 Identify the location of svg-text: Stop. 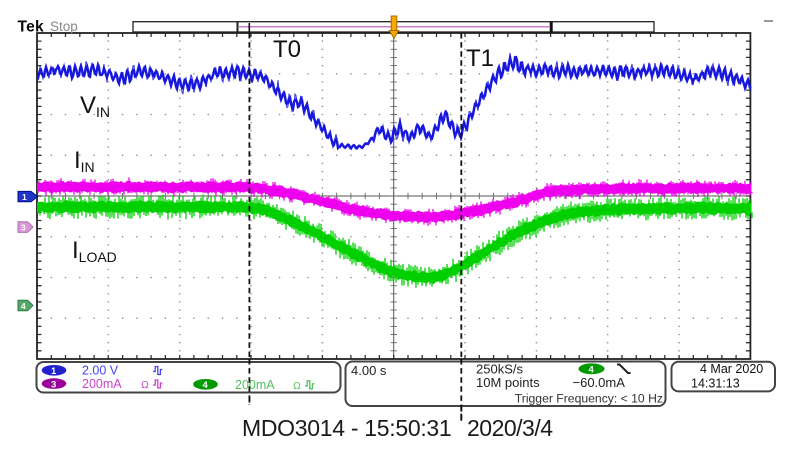
(64, 26).